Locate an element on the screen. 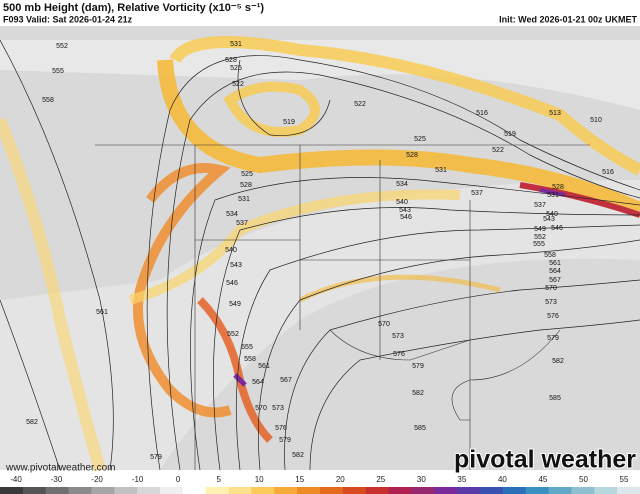  colorbar-tick-label: 55 is located at coordinates (624, 479).